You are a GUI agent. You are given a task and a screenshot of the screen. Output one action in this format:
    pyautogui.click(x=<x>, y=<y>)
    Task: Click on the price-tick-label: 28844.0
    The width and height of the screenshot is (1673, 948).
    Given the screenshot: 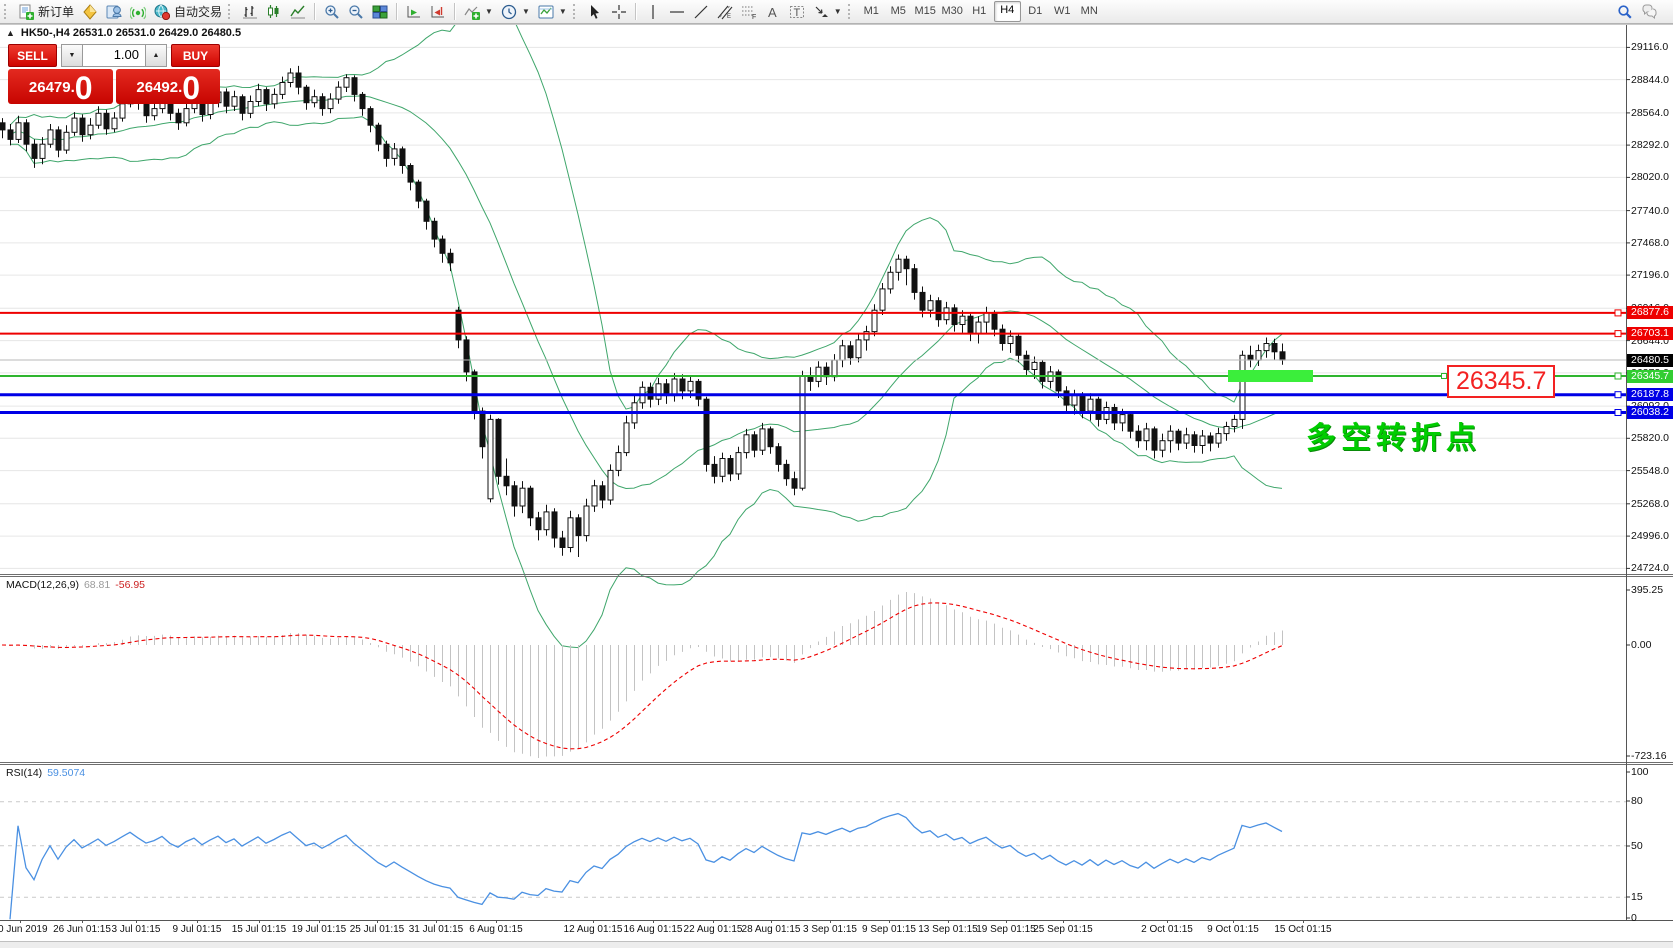 What is the action you would take?
    pyautogui.click(x=1650, y=79)
    